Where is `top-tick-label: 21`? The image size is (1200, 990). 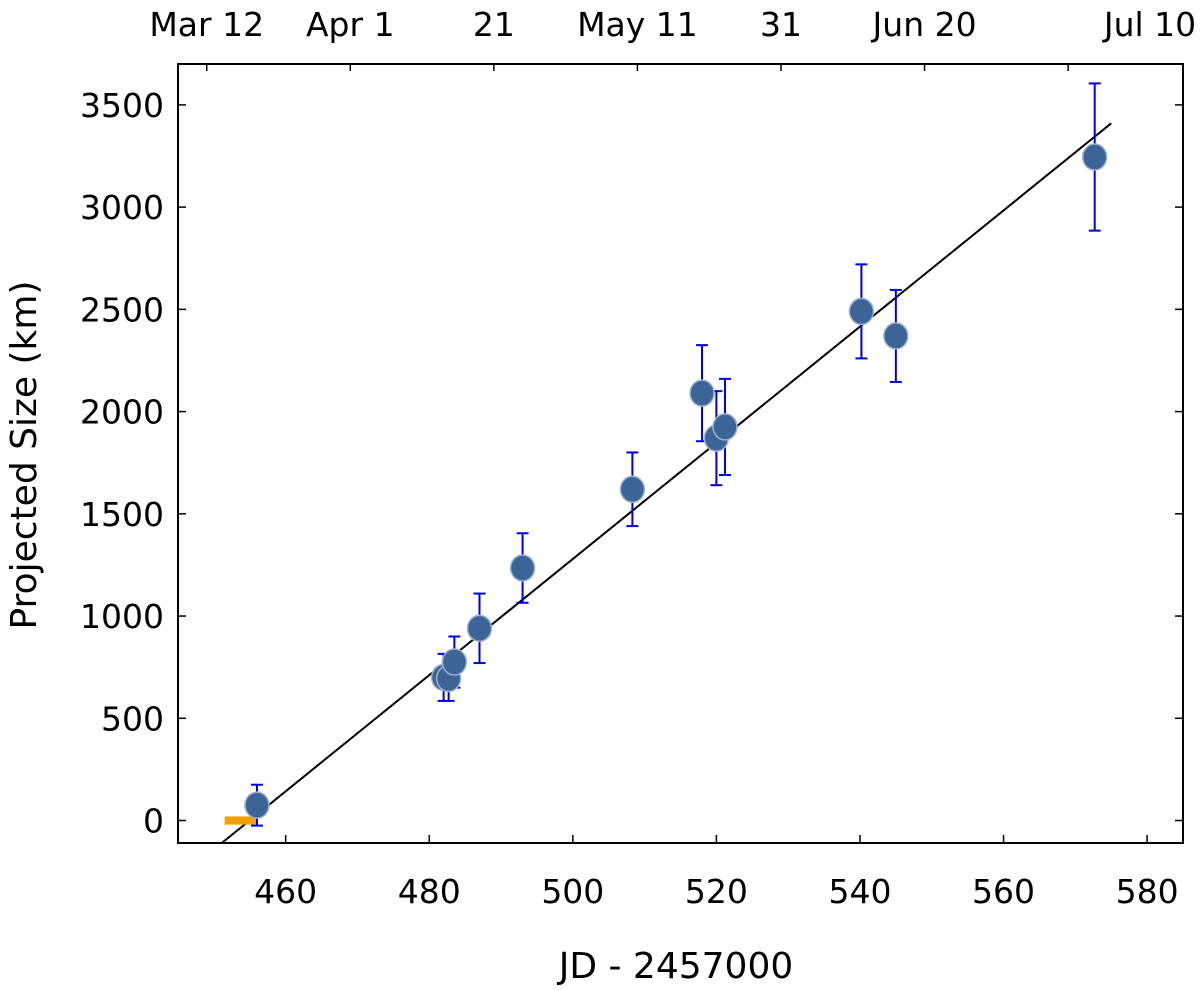
top-tick-label: 21 is located at coordinates (494, 24).